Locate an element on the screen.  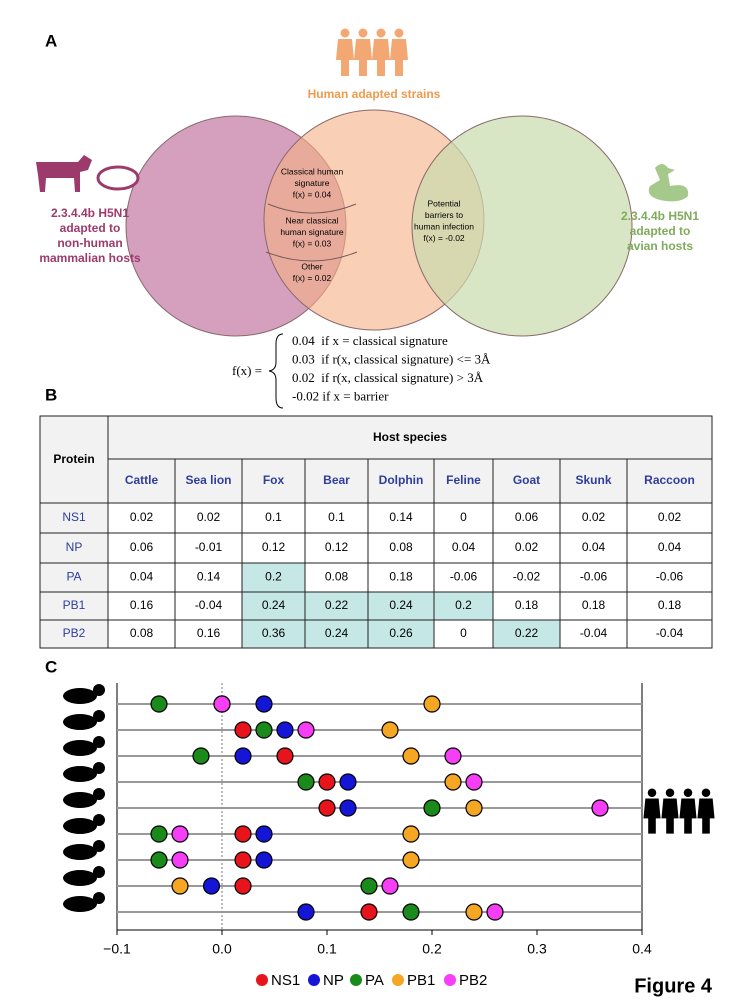
table-cell: 0.22 is located at coordinates (527, 633).